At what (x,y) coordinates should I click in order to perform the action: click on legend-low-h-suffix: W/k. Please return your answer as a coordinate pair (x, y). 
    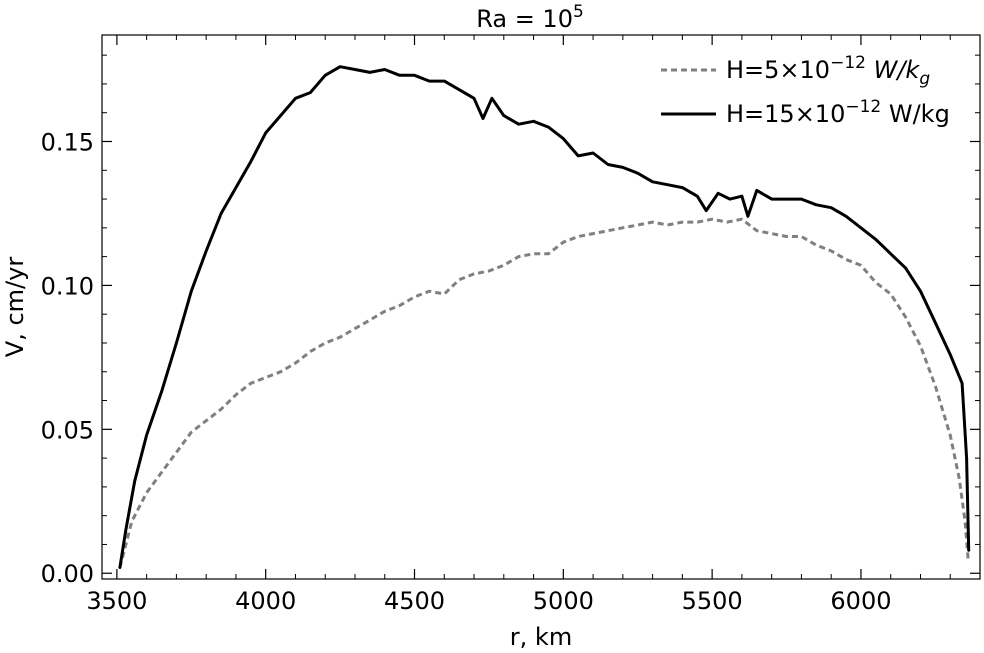
    Looking at the image, I should click on (893, 70).